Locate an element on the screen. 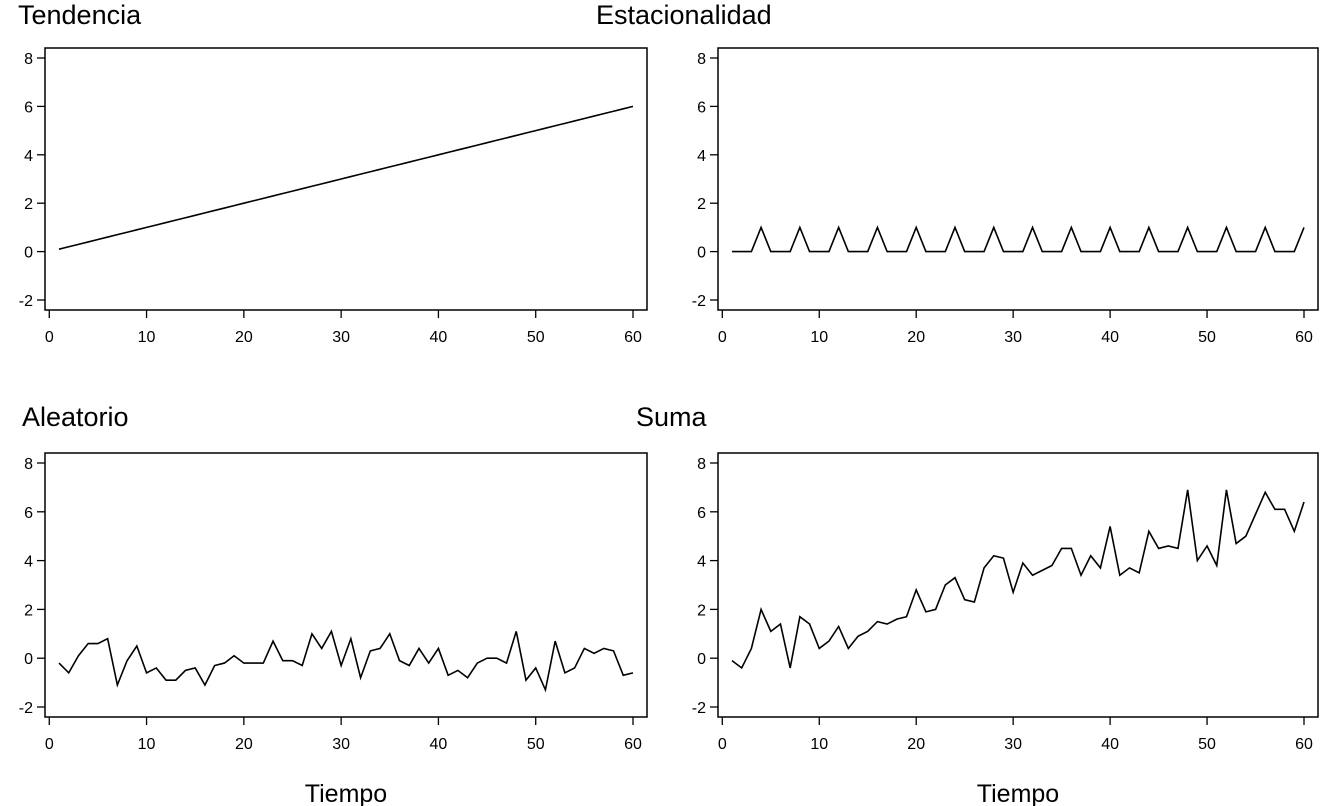 This screenshot has height=806, width=1344. chart-title: Estacionalidad is located at coordinates (684, 15).